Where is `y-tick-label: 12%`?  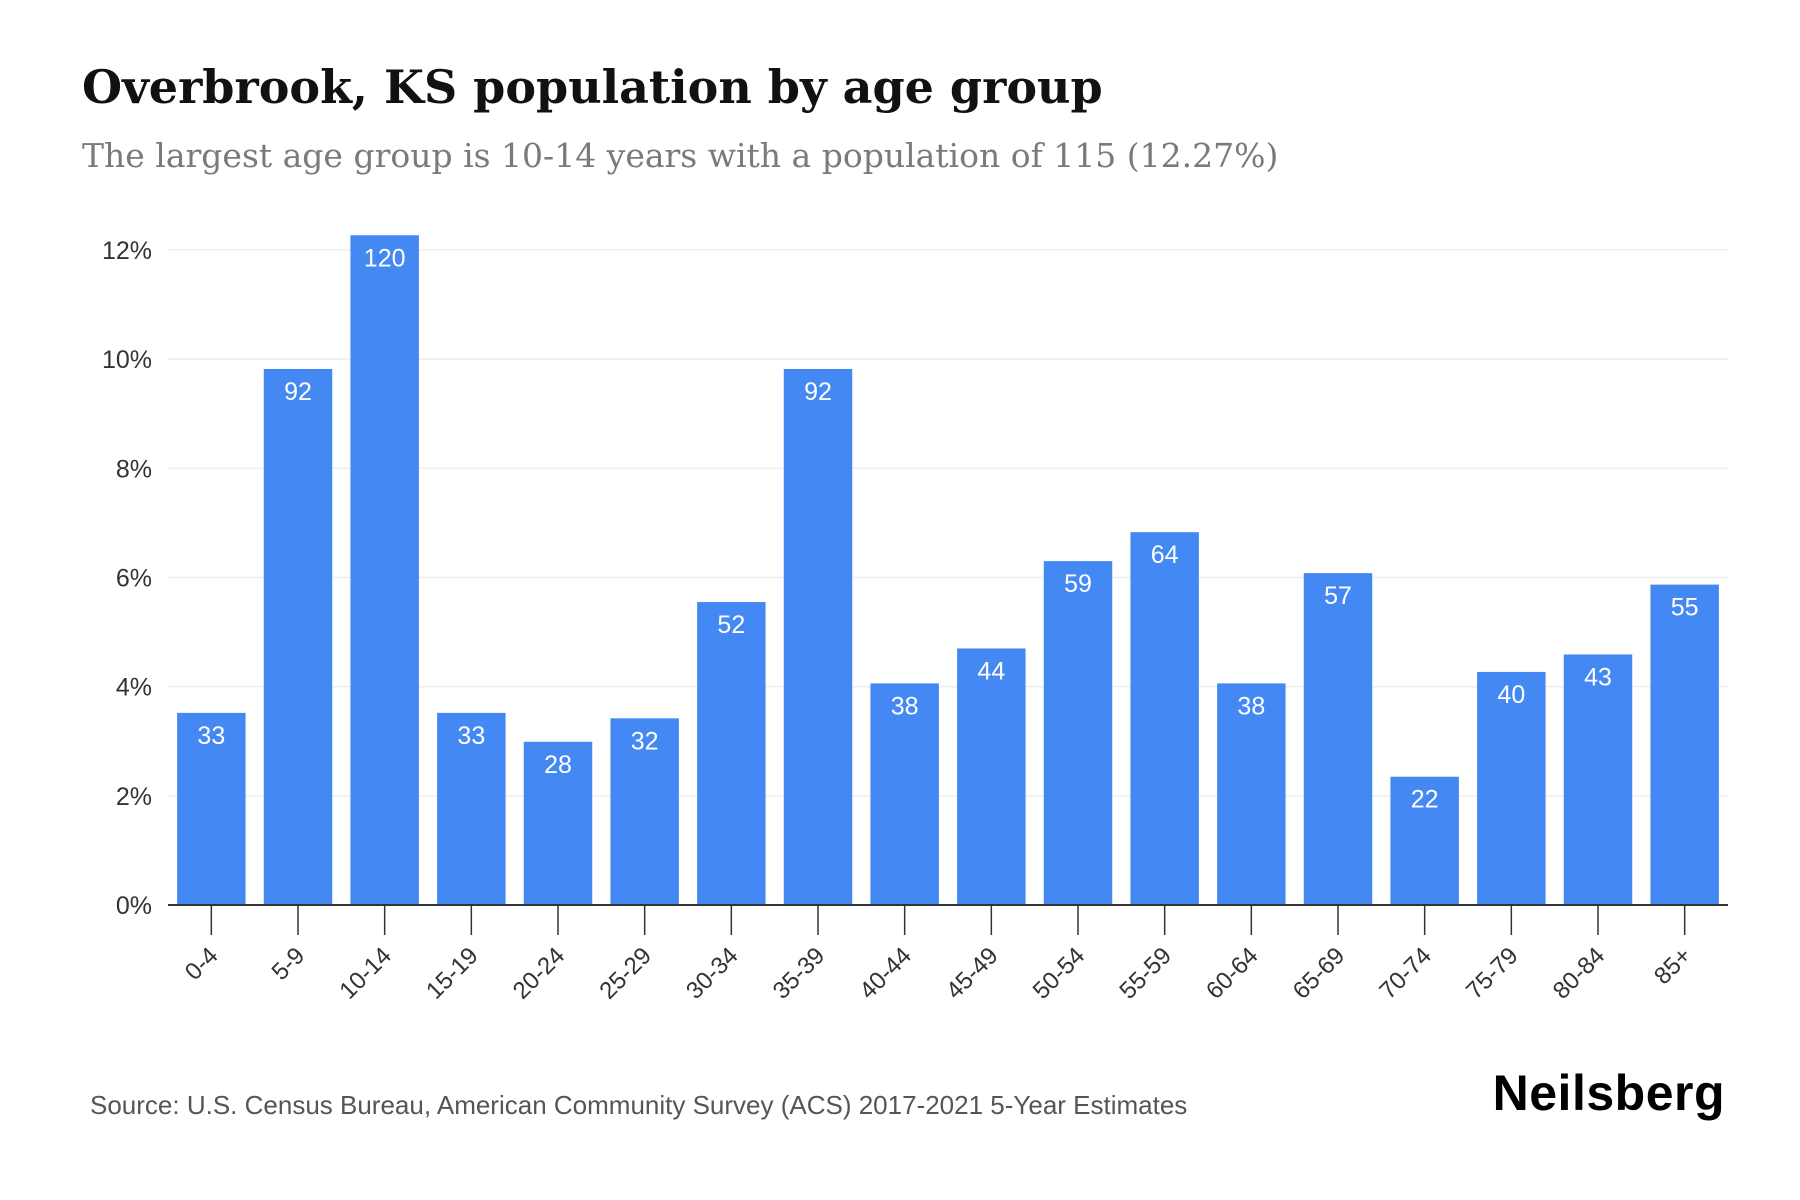
y-tick-label: 12% is located at coordinates (127, 251).